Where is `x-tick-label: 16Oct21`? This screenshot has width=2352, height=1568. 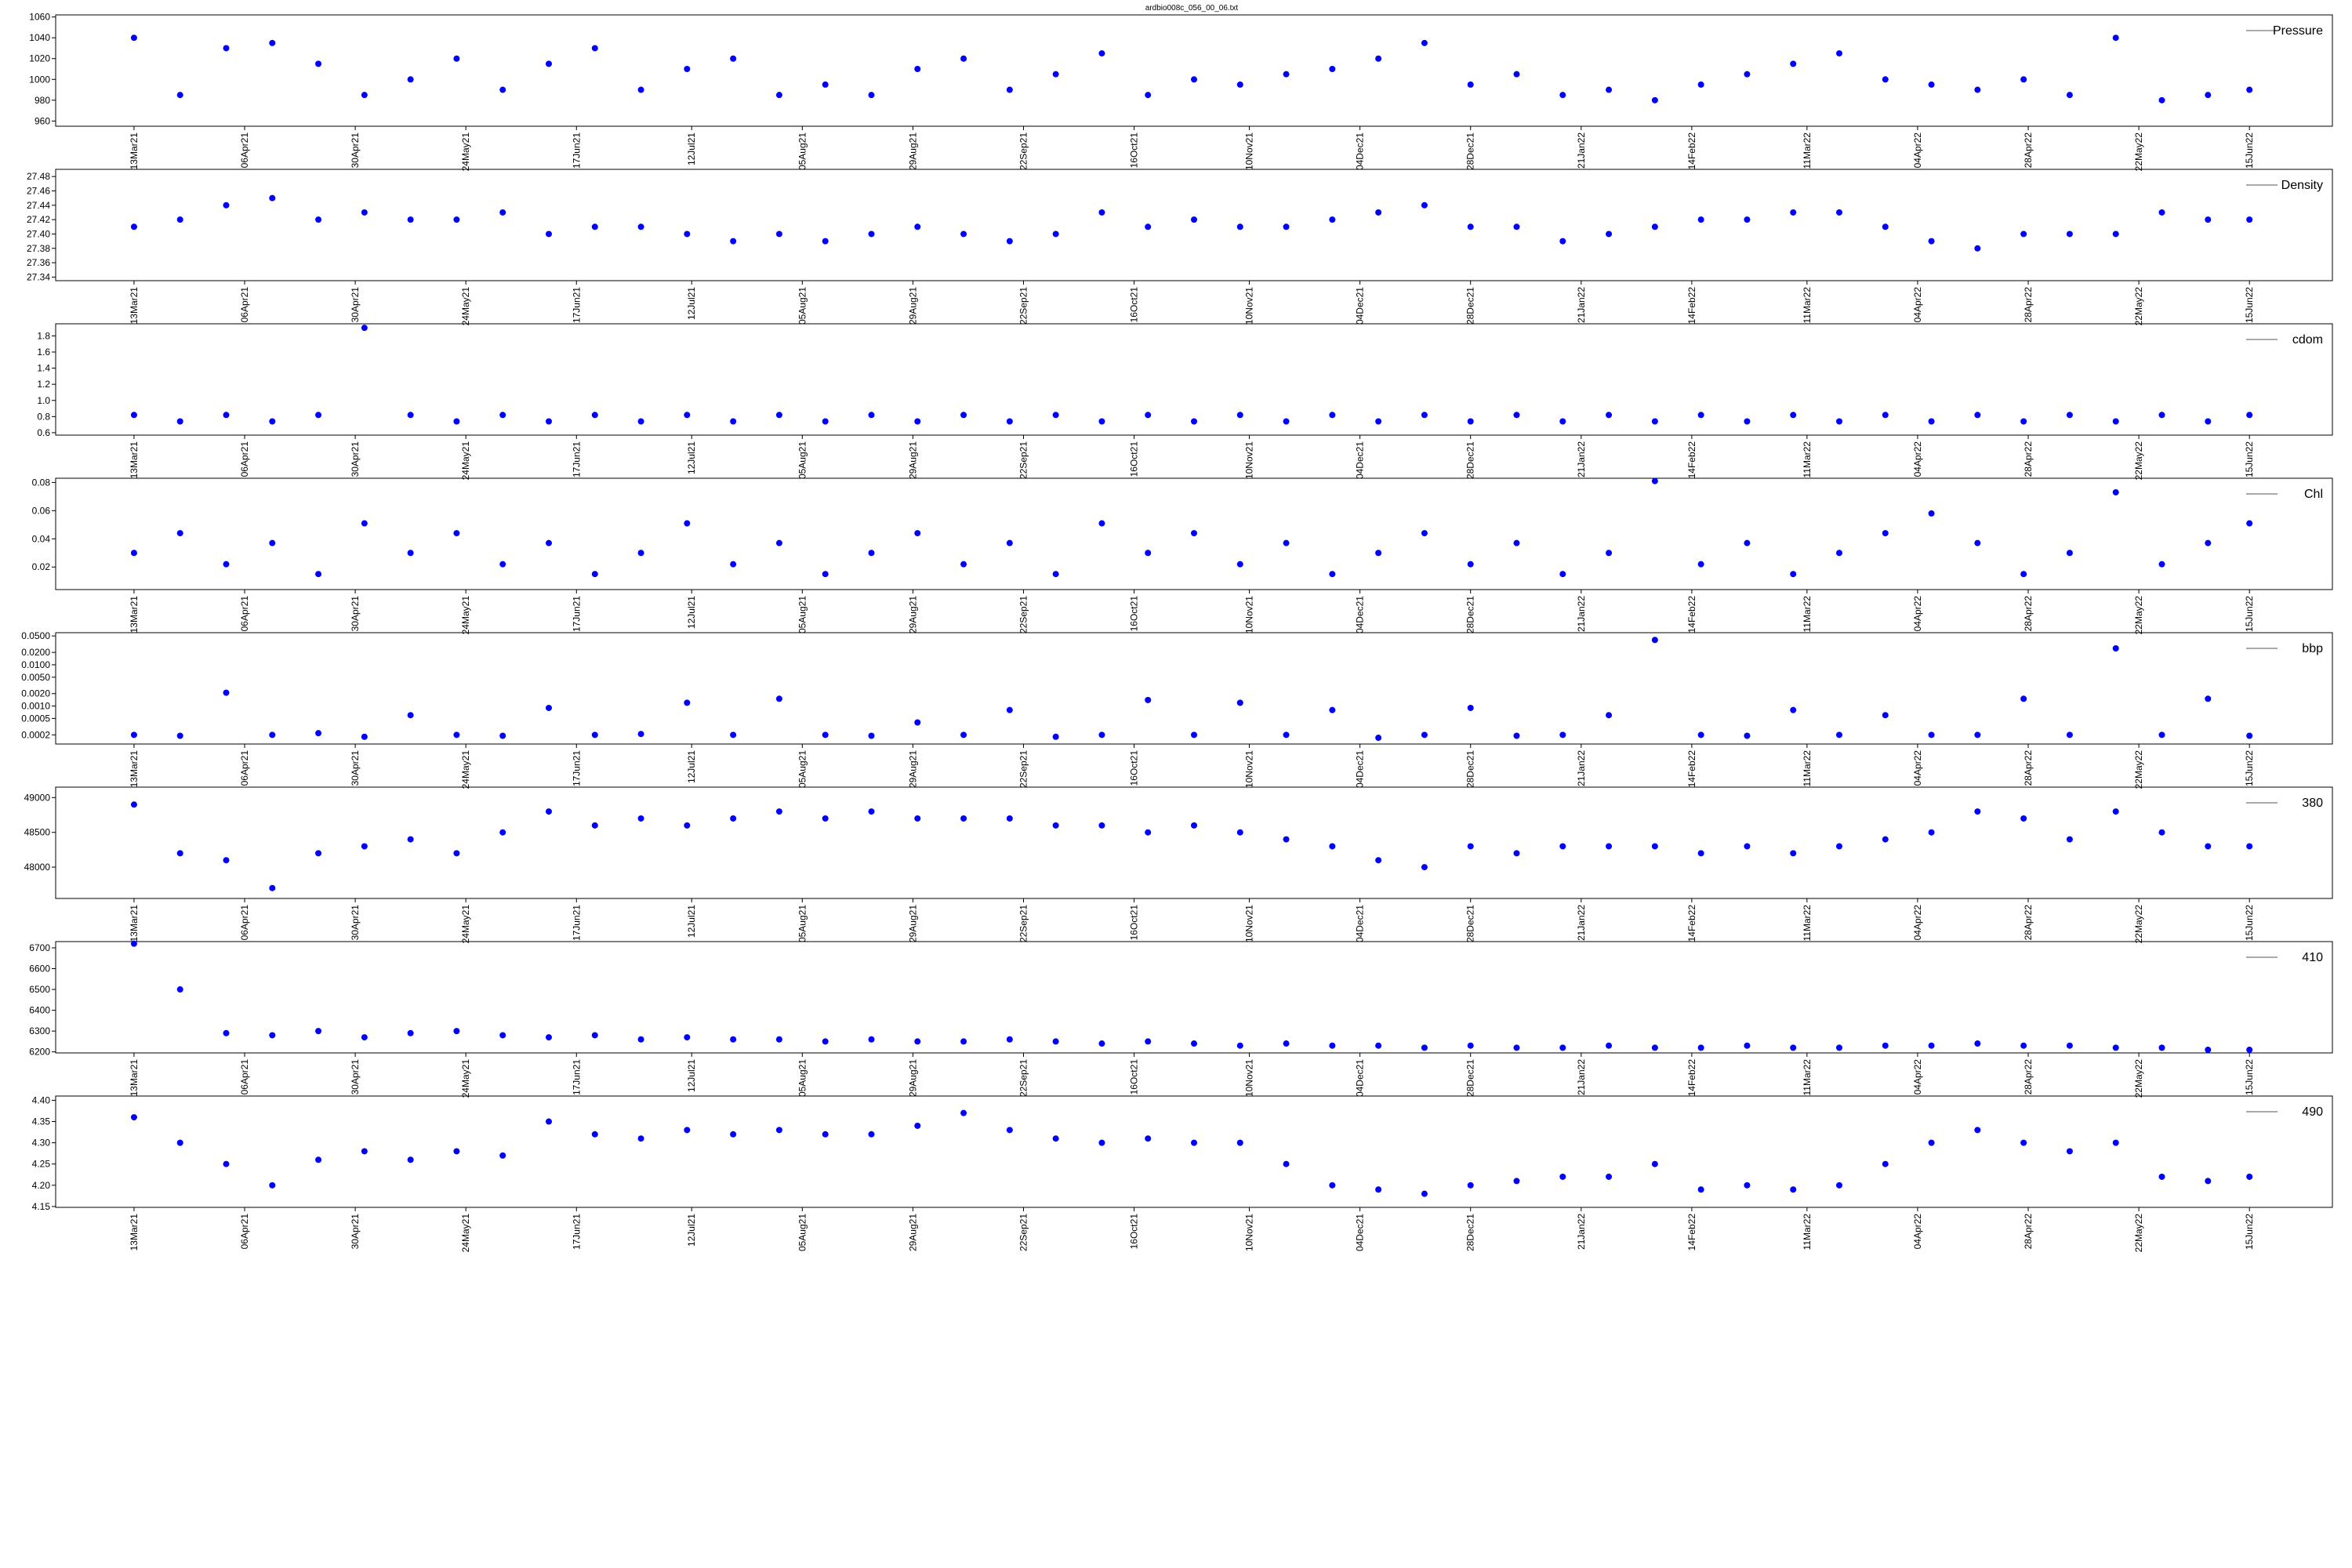 x-tick-label: 16Oct21 is located at coordinates (1134, 150).